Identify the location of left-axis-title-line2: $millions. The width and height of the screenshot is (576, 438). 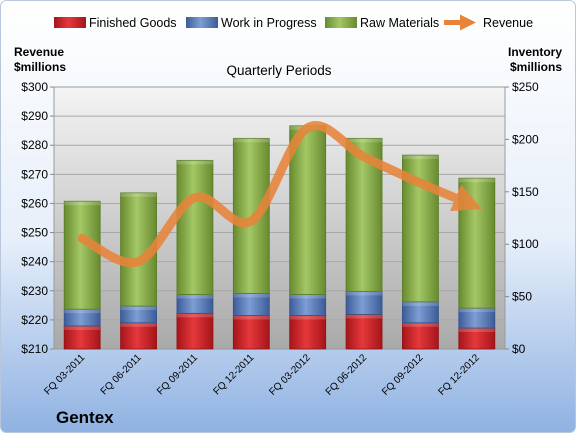
(40, 67).